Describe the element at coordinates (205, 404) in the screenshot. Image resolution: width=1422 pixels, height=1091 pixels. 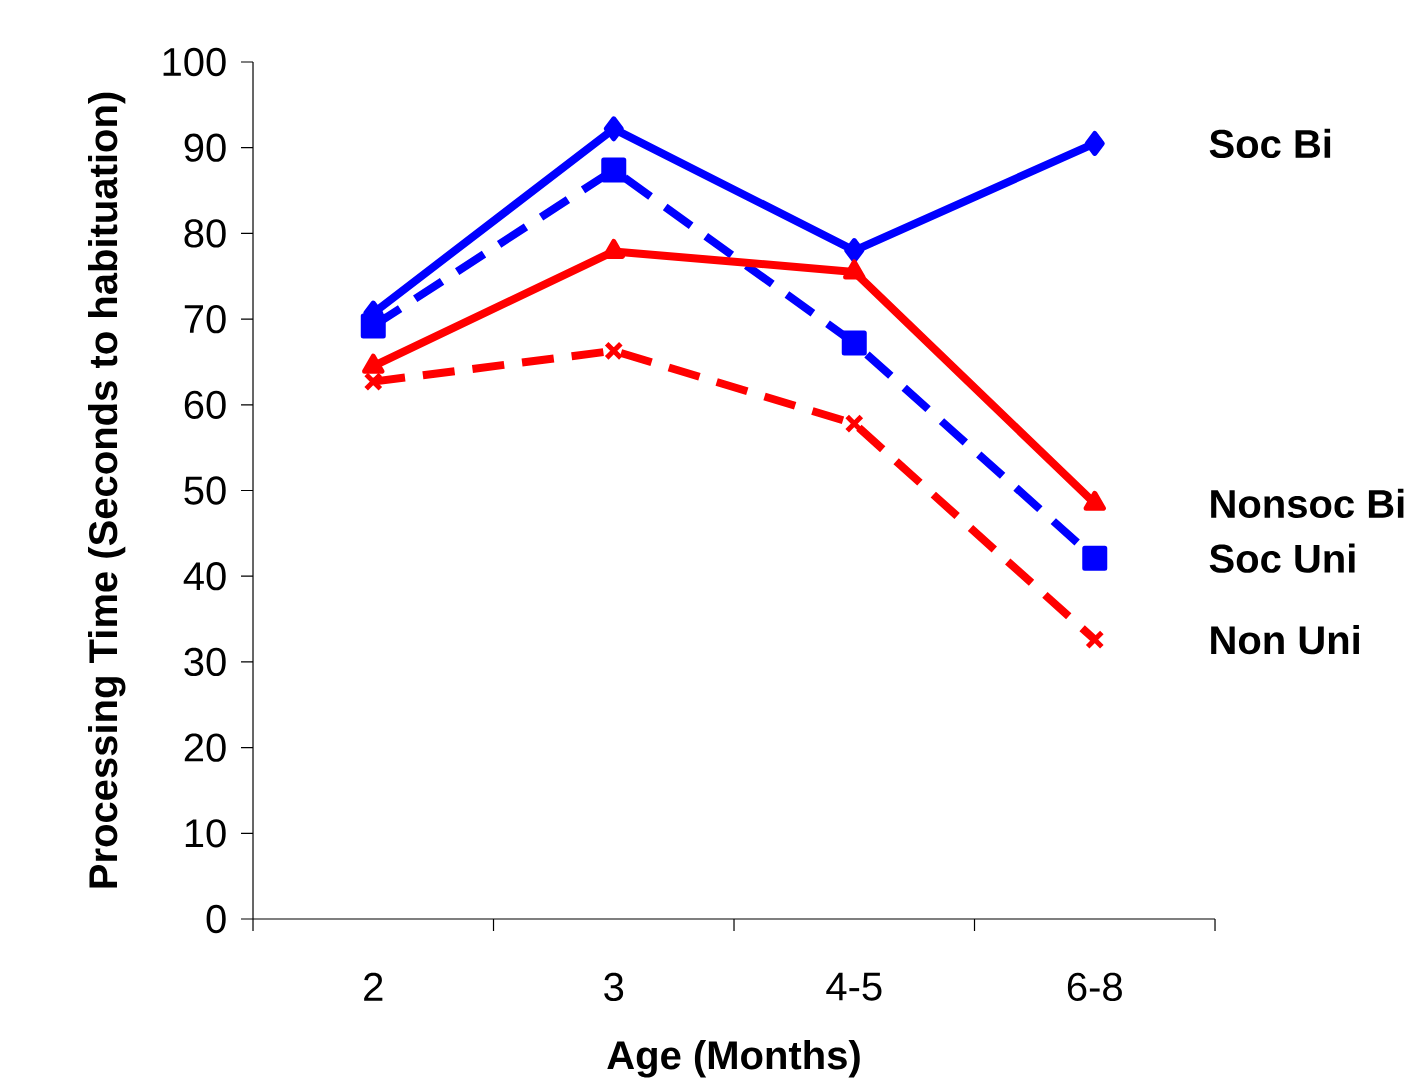
I see `y-tick-label: 60` at that location.